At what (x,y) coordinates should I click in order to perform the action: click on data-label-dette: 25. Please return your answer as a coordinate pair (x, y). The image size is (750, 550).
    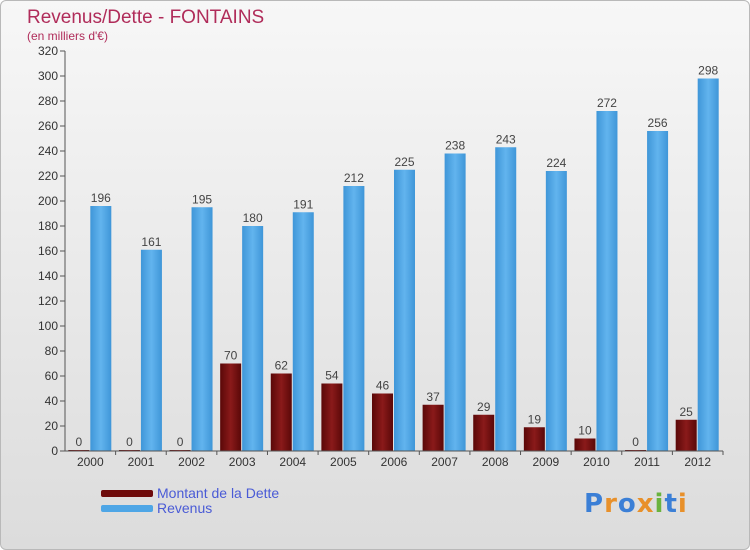
    Looking at the image, I should click on (687, 412).